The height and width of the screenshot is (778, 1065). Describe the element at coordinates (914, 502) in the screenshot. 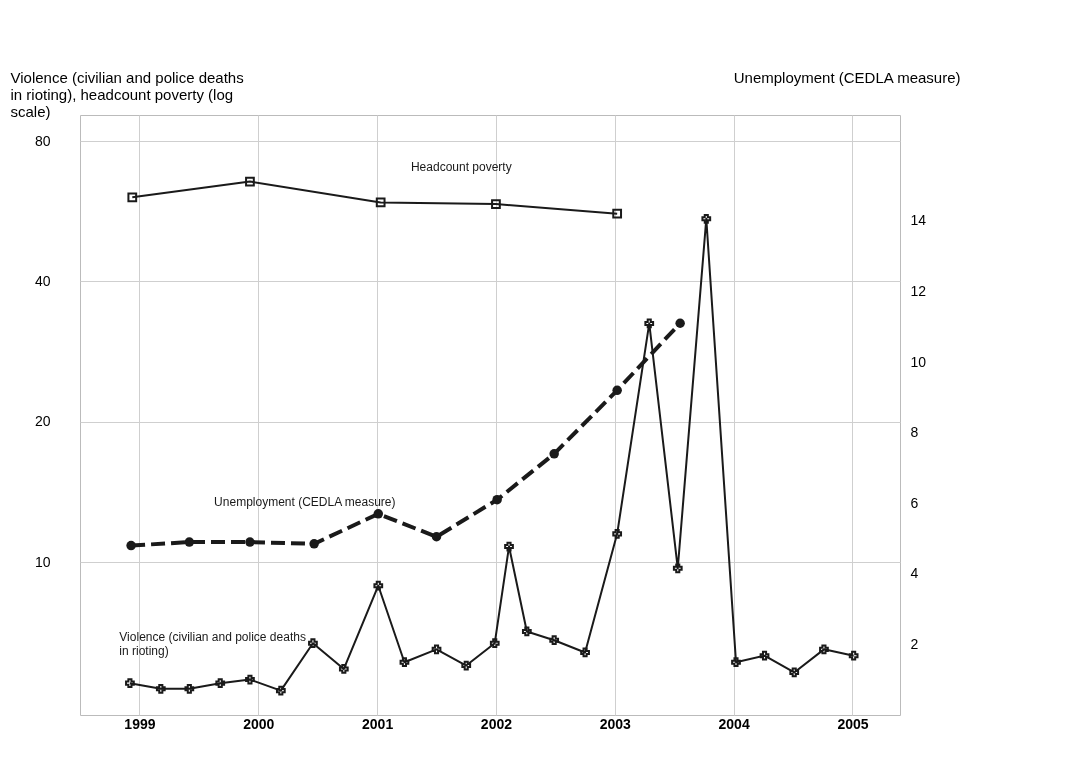

I see `y2-tick-label: 6` at that location.